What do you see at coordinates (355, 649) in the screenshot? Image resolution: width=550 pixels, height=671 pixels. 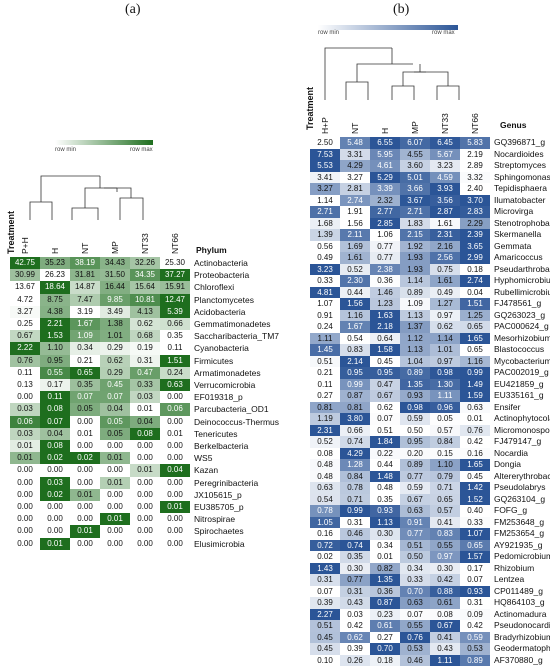 I see `heatmap-cell: 0.39` at bounding box center [355, 649].